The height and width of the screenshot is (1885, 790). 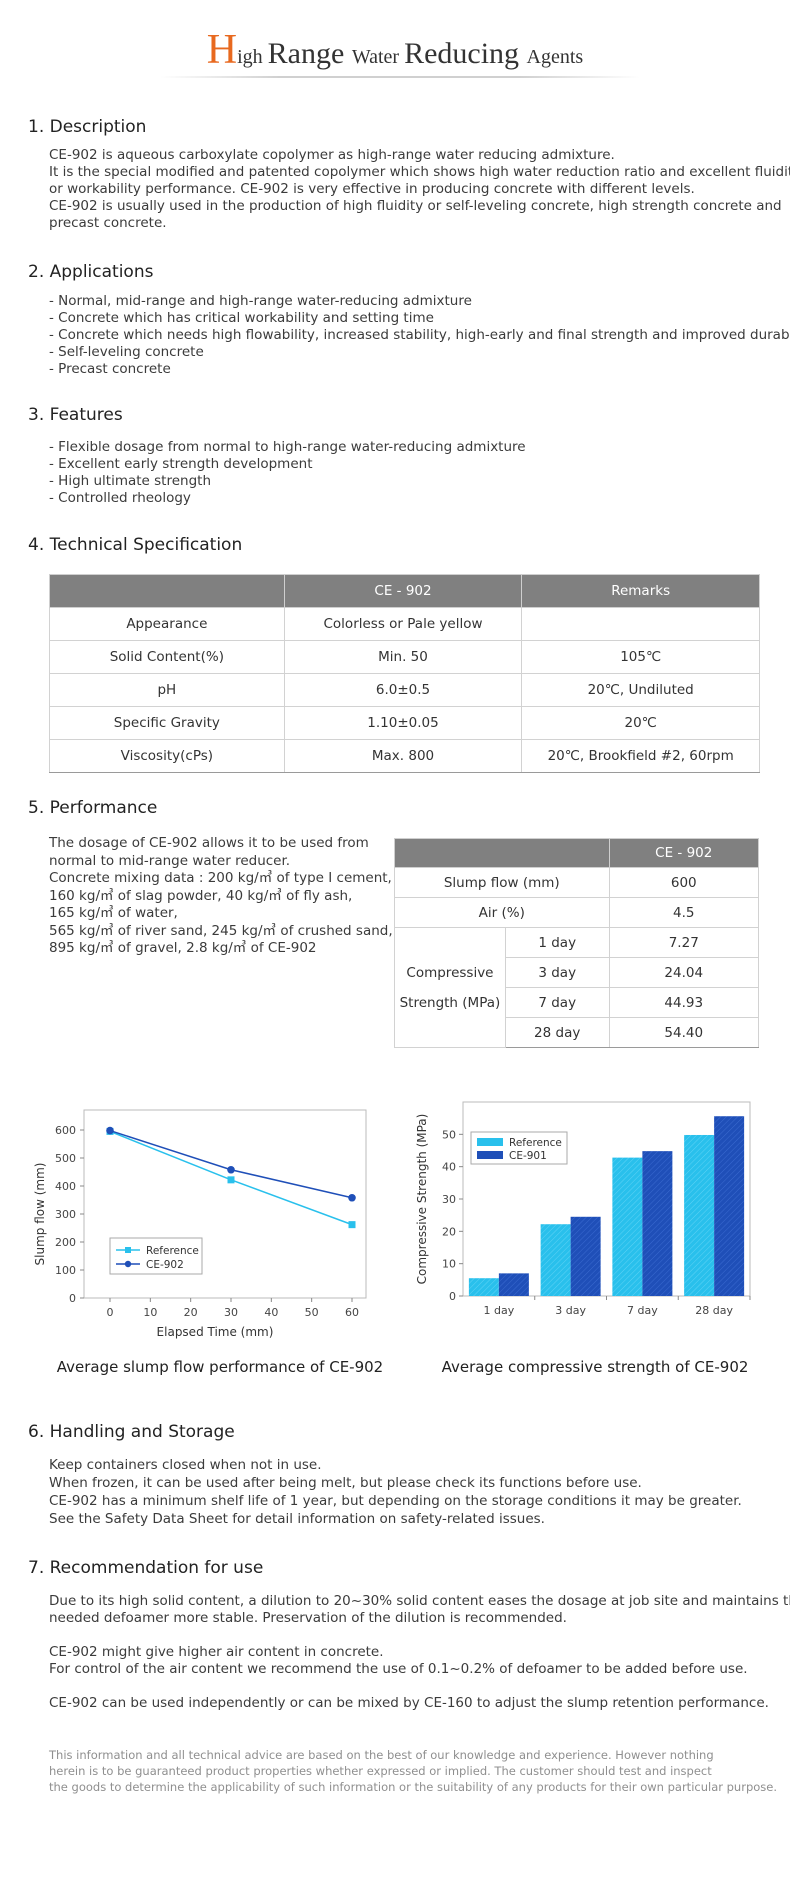 I want to click on x-tick-label: 0, so click(x=110, y=1312).